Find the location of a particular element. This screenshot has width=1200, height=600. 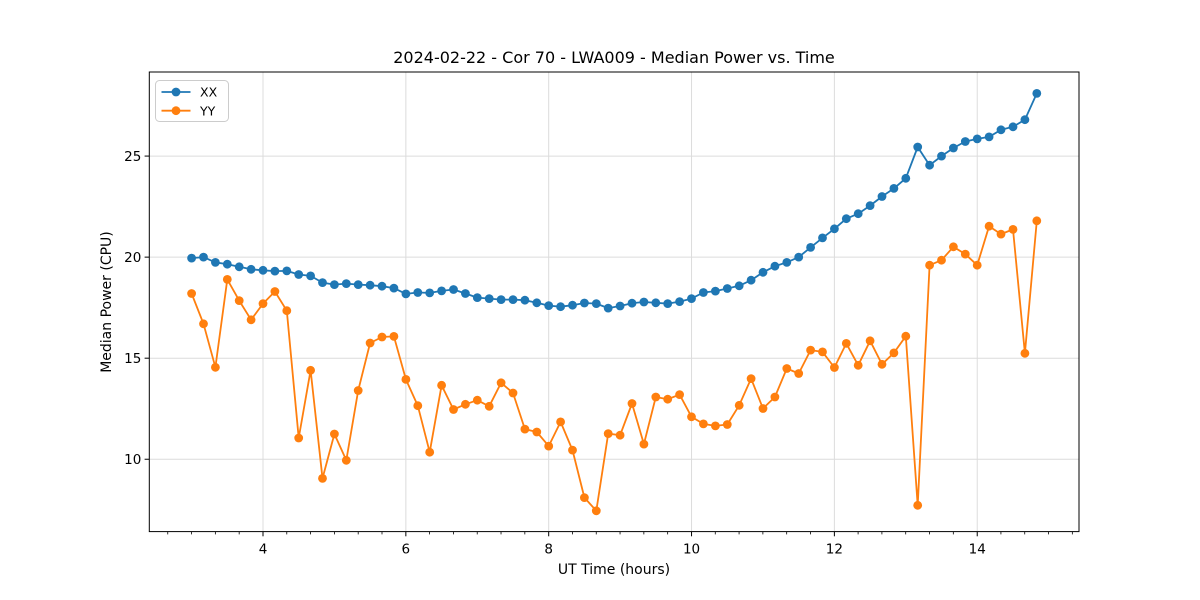

x-tick-label: 8 is located at coordinates (548, 550).